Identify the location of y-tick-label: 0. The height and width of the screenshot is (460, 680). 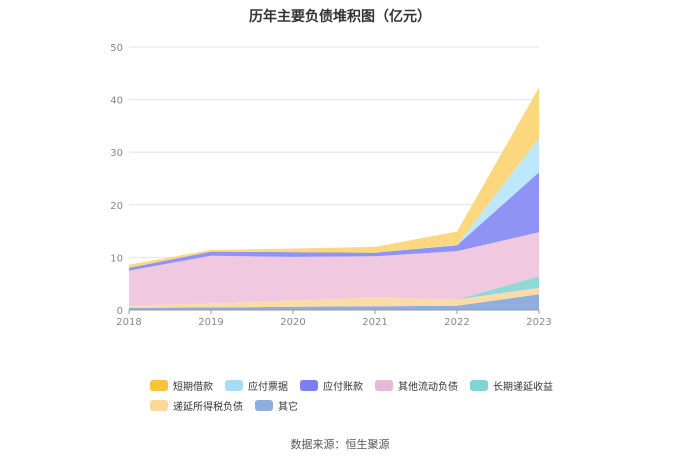
(120, 311).